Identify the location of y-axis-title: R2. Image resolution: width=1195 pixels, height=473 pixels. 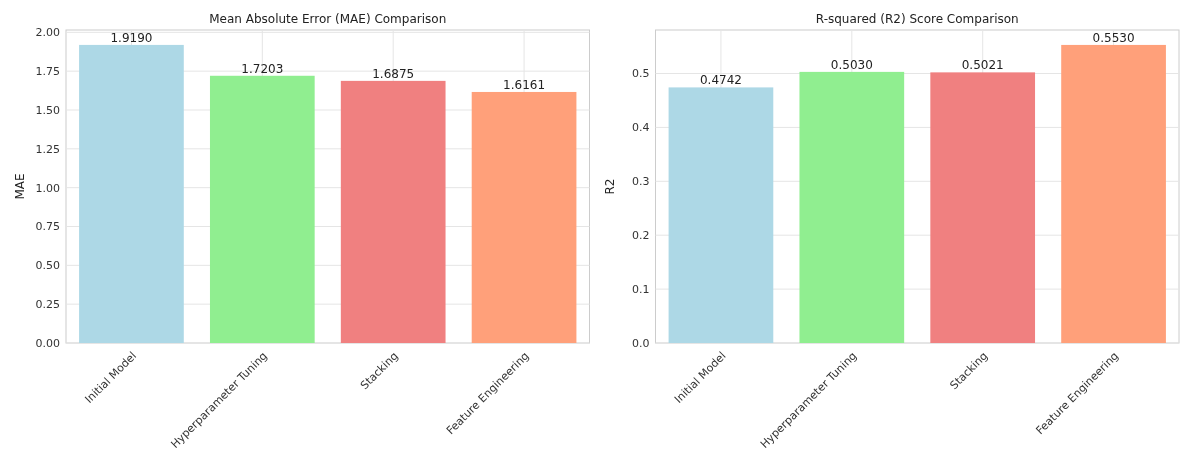
(609, 186).